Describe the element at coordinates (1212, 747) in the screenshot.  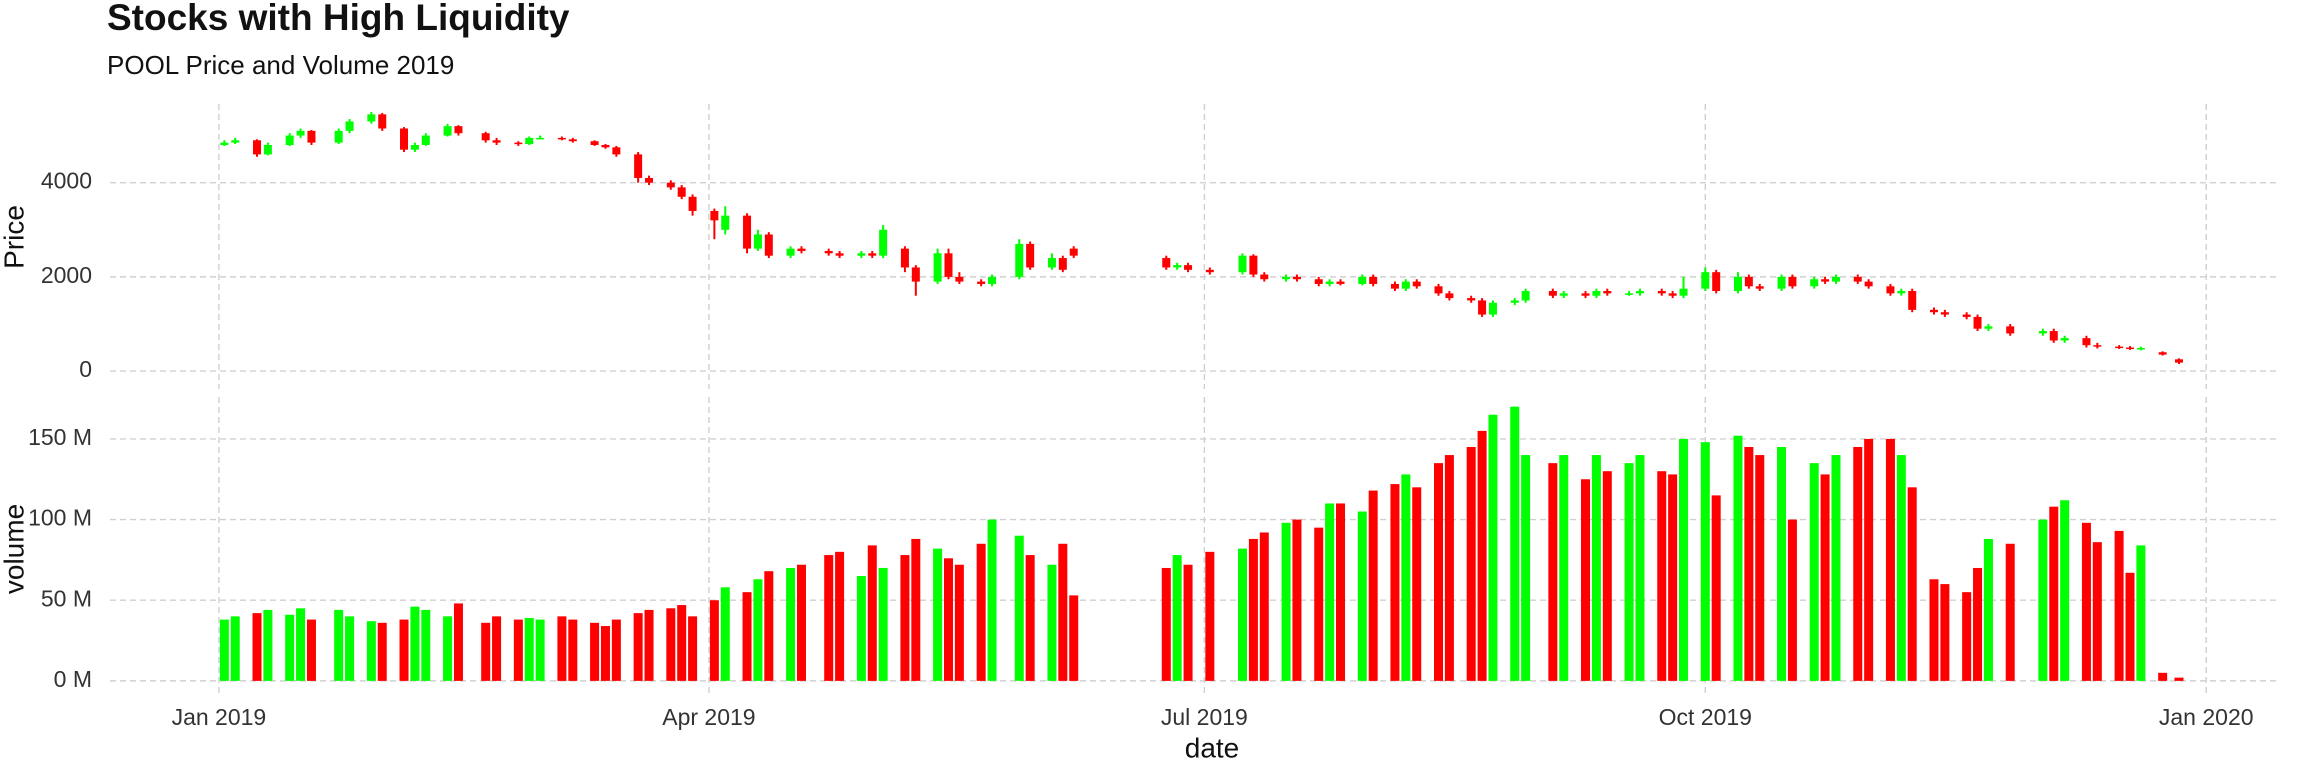
I see `x-axis-title: date` at that location.